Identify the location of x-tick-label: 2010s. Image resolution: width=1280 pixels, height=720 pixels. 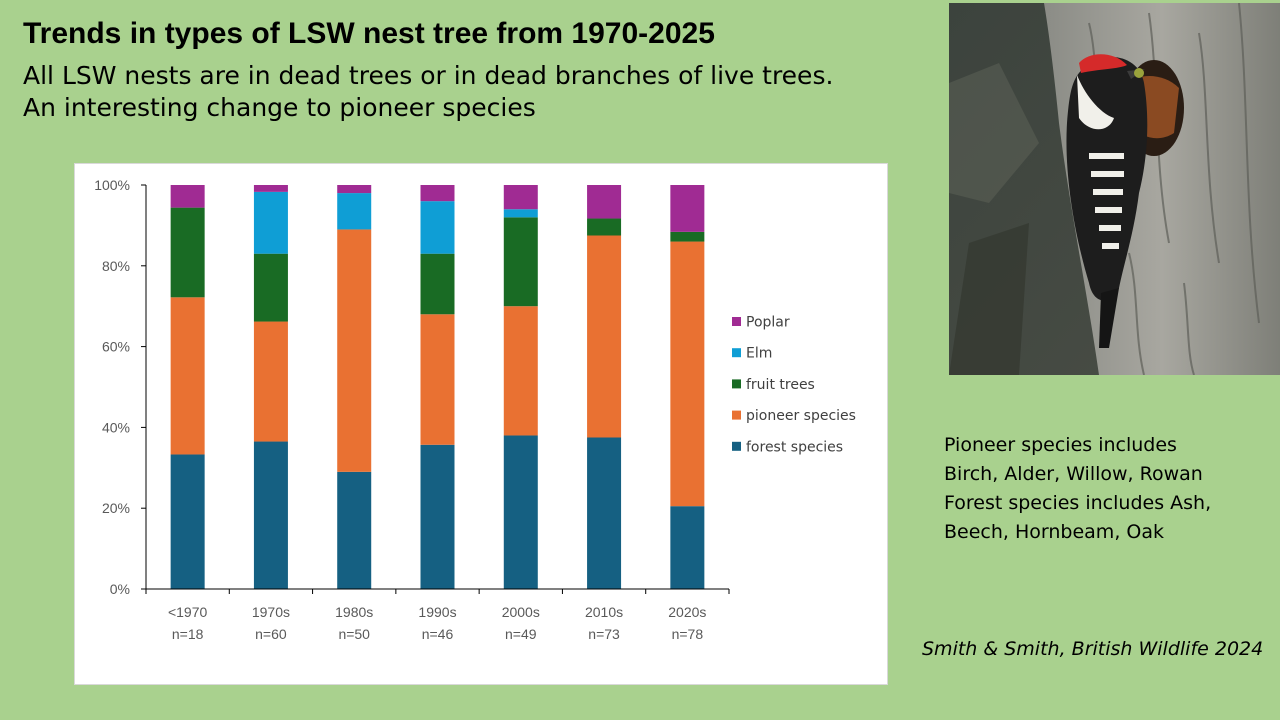
(604, 612).